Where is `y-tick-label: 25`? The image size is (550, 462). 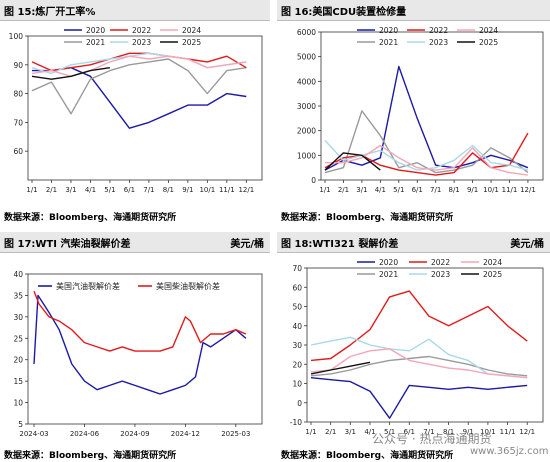
y-tick-label: 25 is located at coordinates (18, 338).